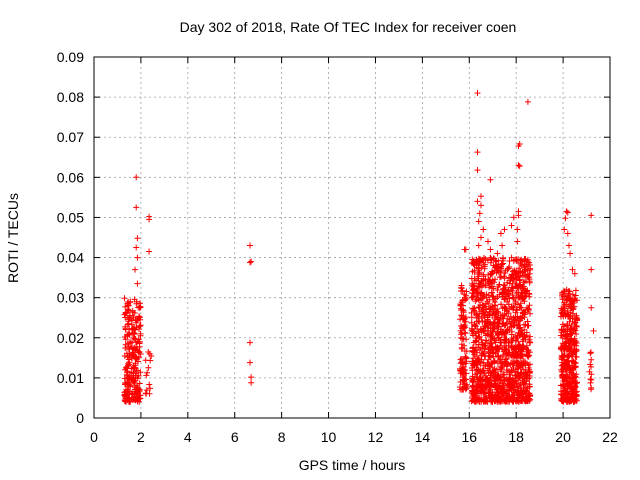 The image size is (640, 480). What do you see at coordinates (352, 465) in the screenshot?
I see `x-axis-label: GPS time / hours` at bounding box center [352, 465].